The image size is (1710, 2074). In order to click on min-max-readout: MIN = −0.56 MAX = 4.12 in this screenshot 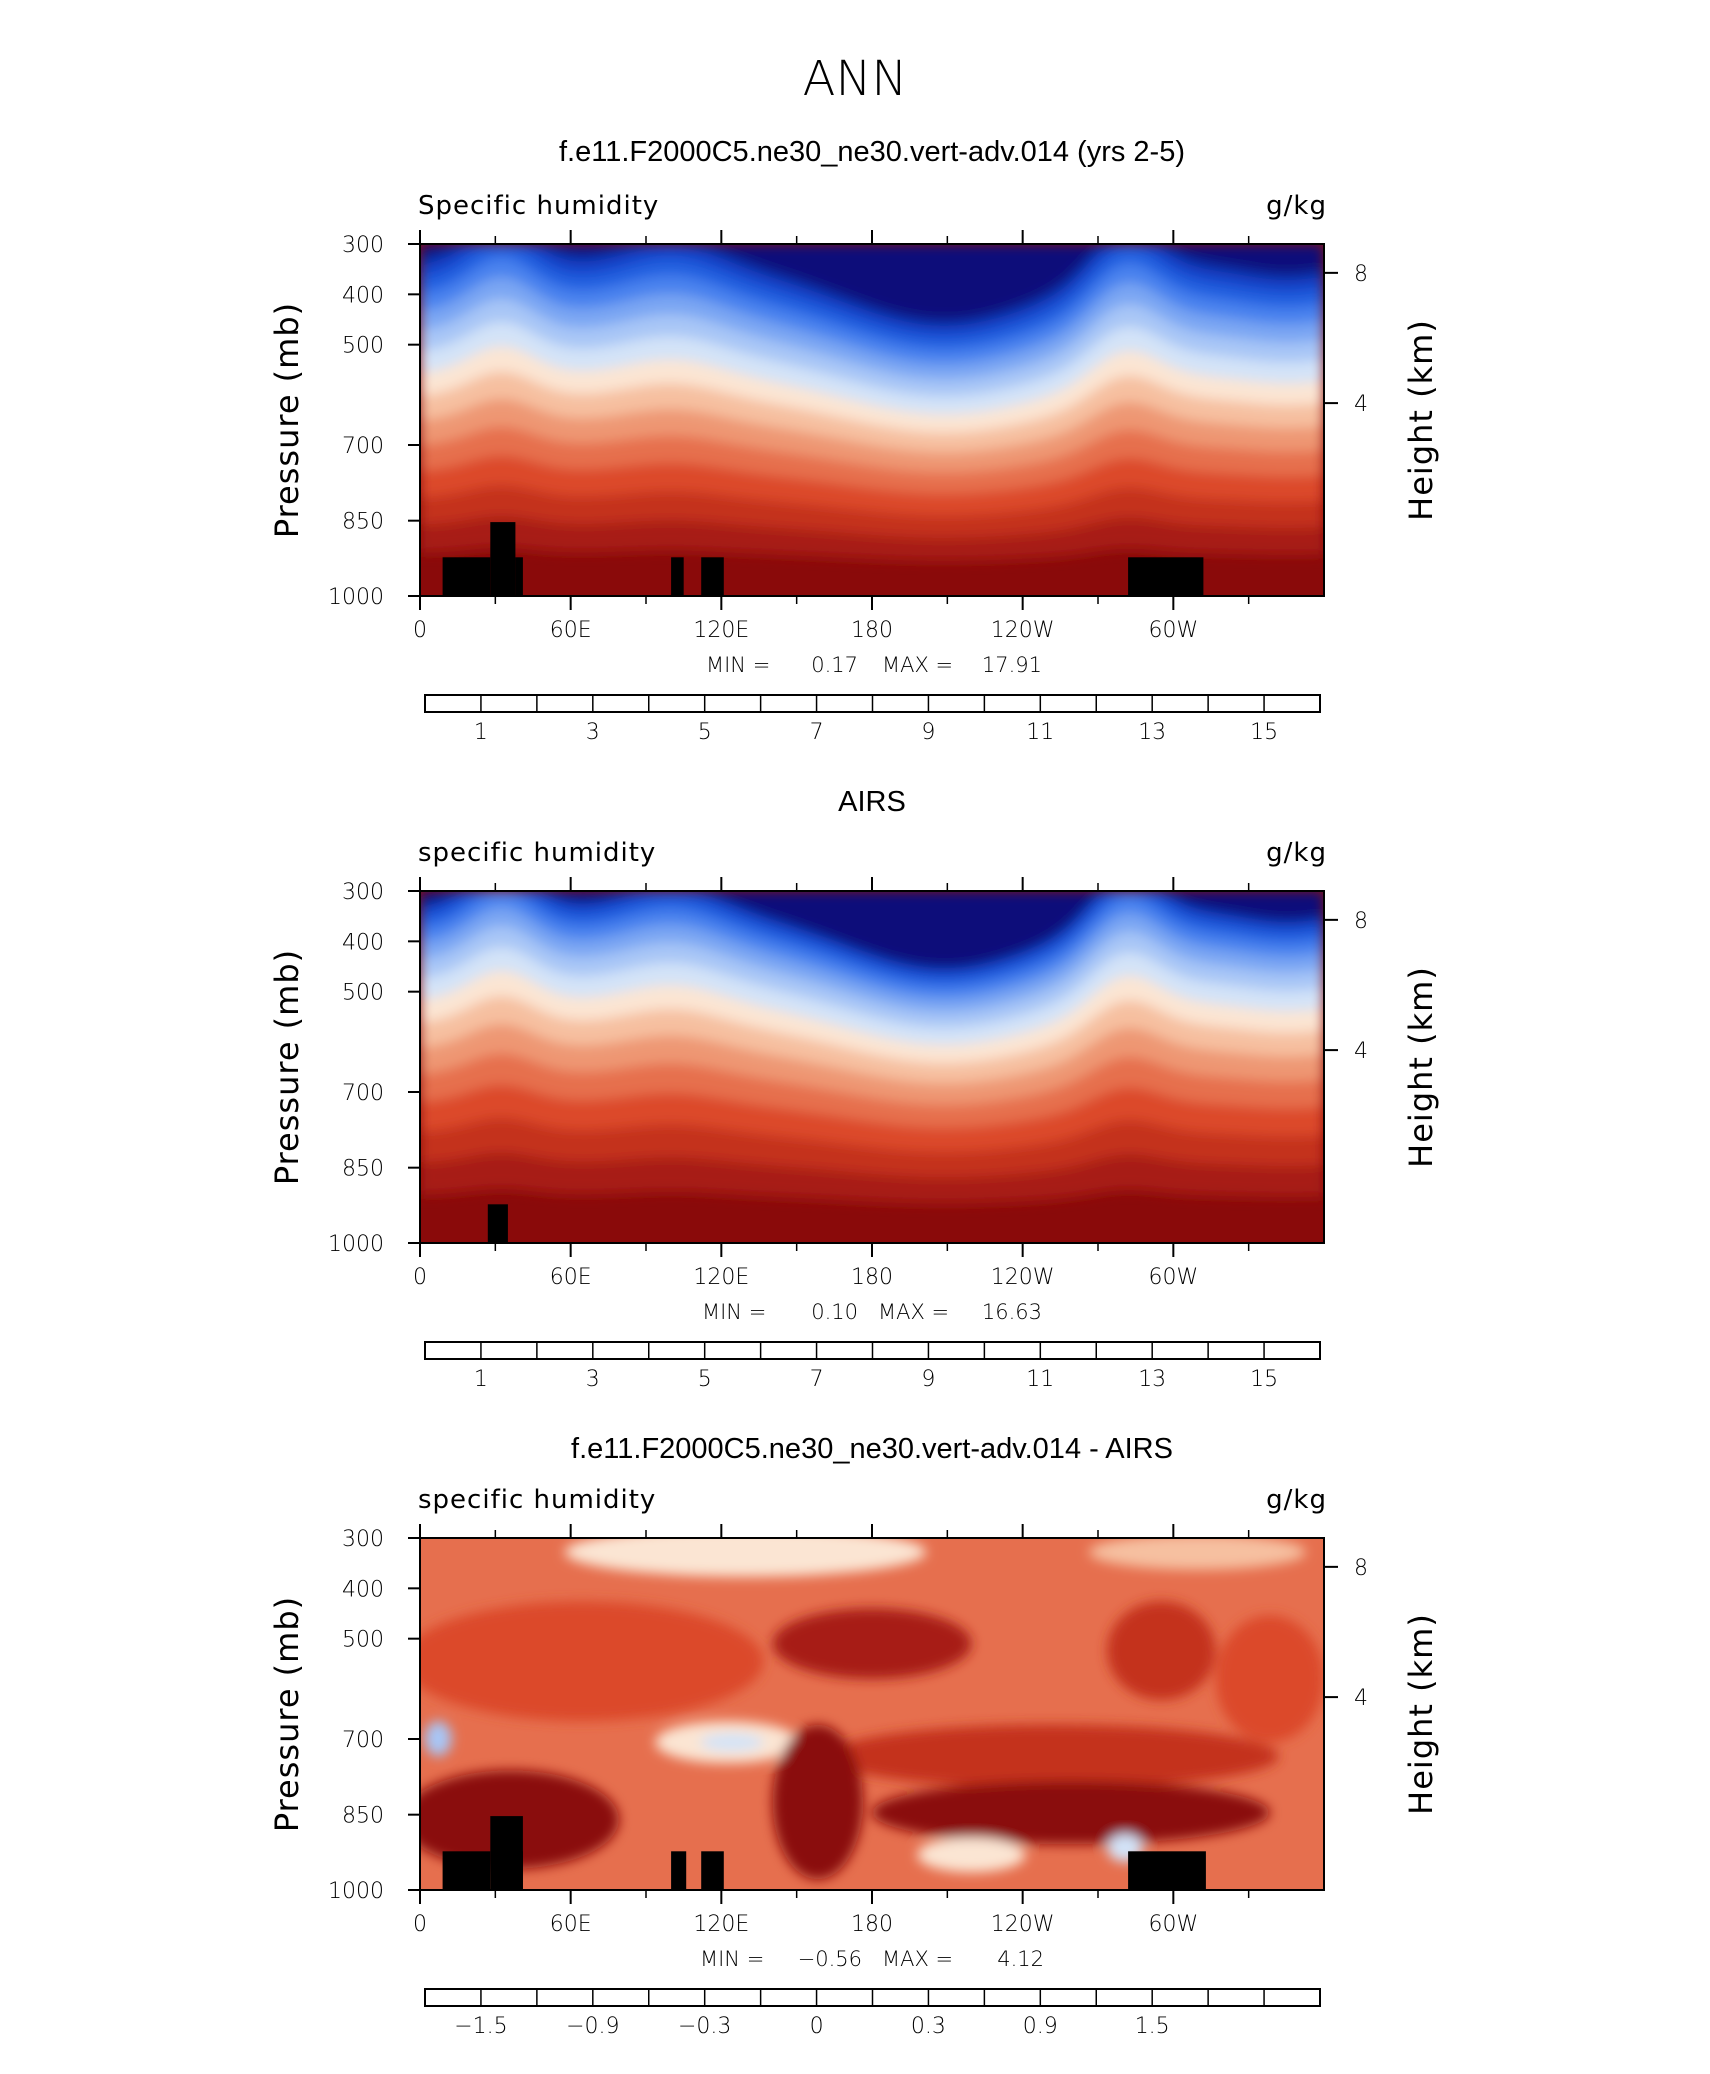, I will do `click(872, 1959)`.